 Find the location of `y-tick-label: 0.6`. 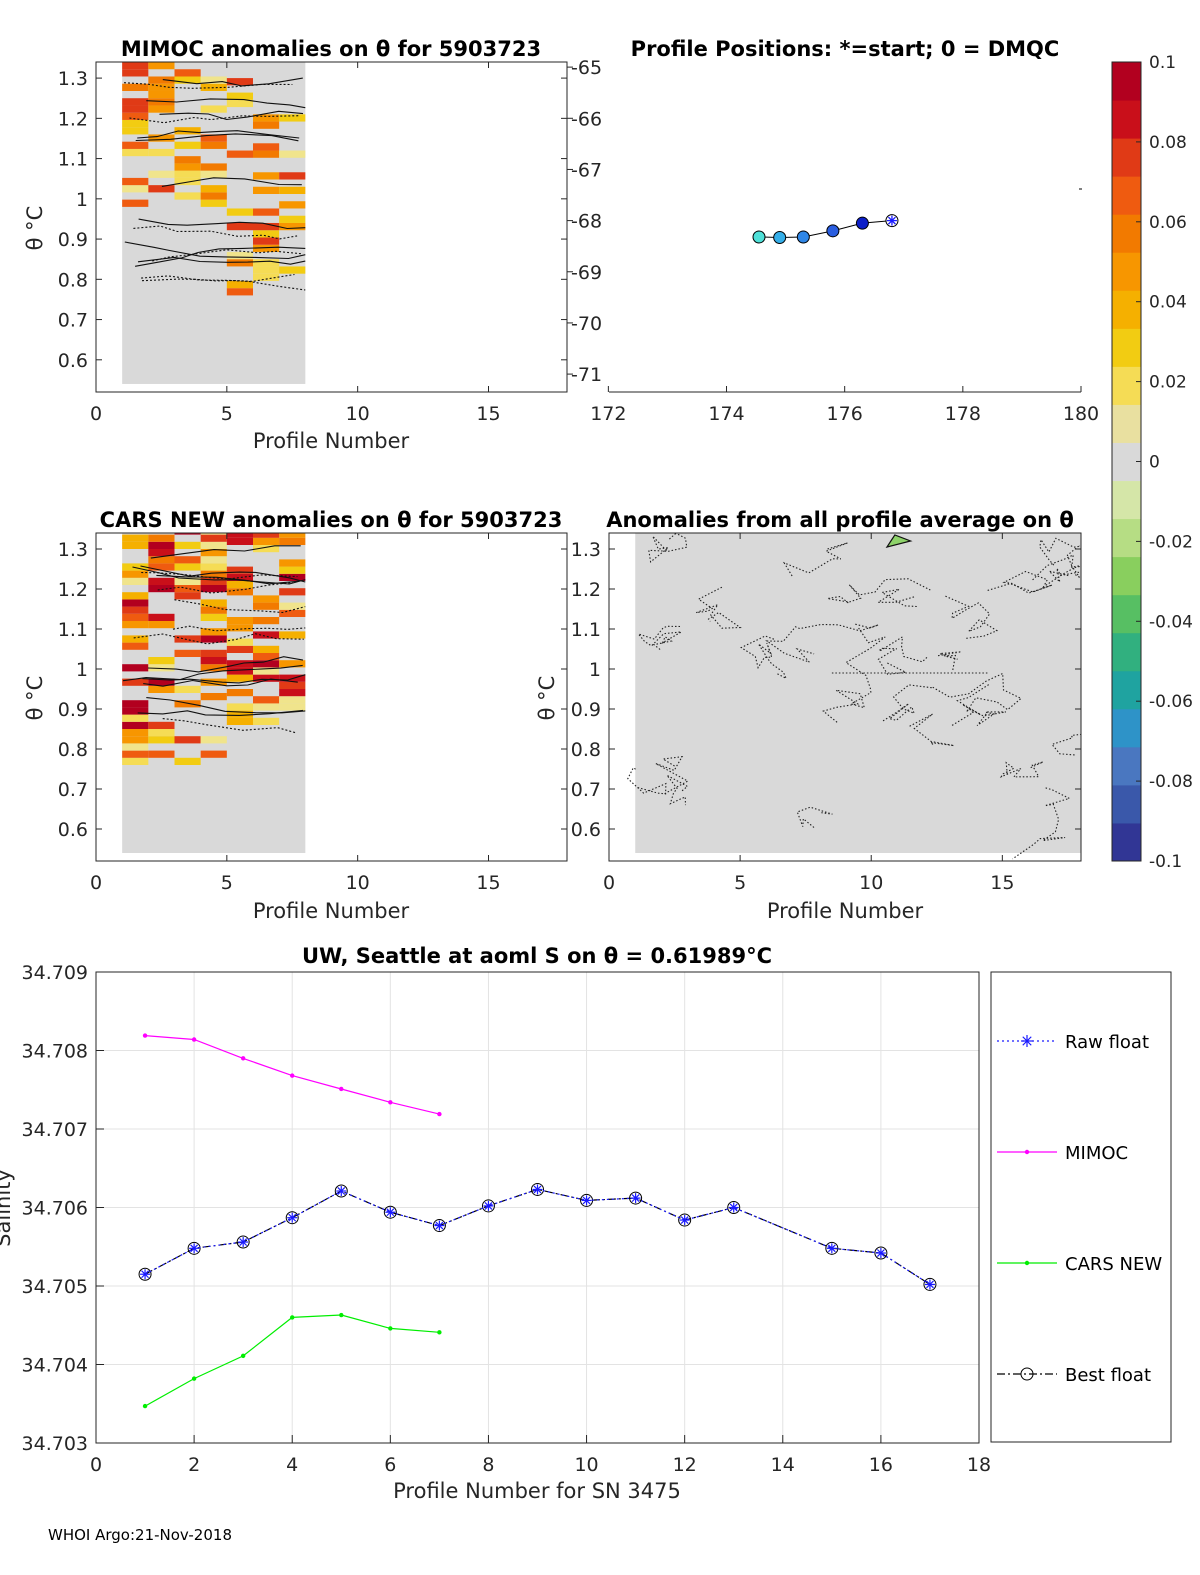

y-tick-label: 0.6 is located at coordinates (586, 830).